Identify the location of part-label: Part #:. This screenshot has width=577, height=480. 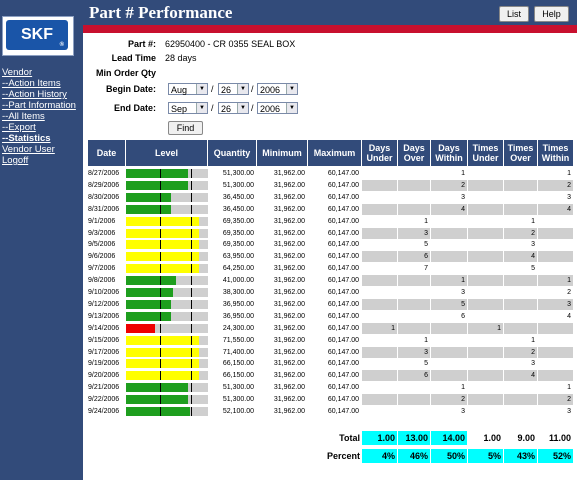
(141, 44).